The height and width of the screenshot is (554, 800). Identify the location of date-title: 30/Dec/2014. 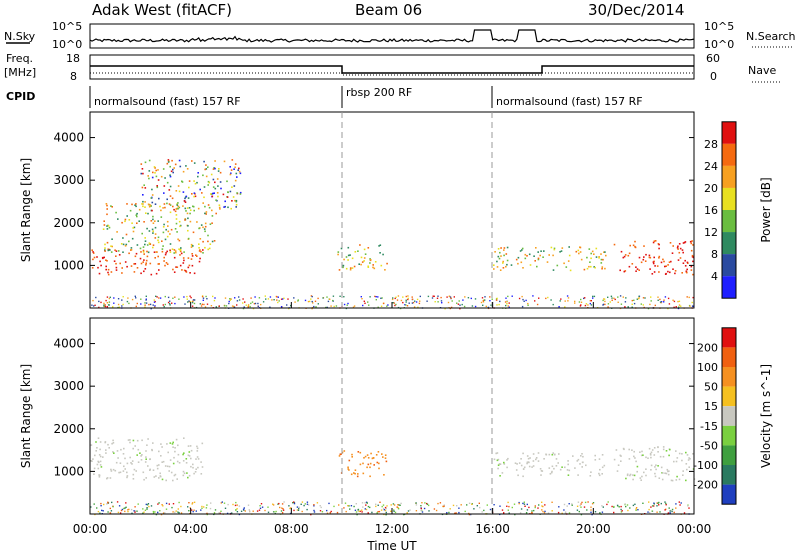
(636, 10).